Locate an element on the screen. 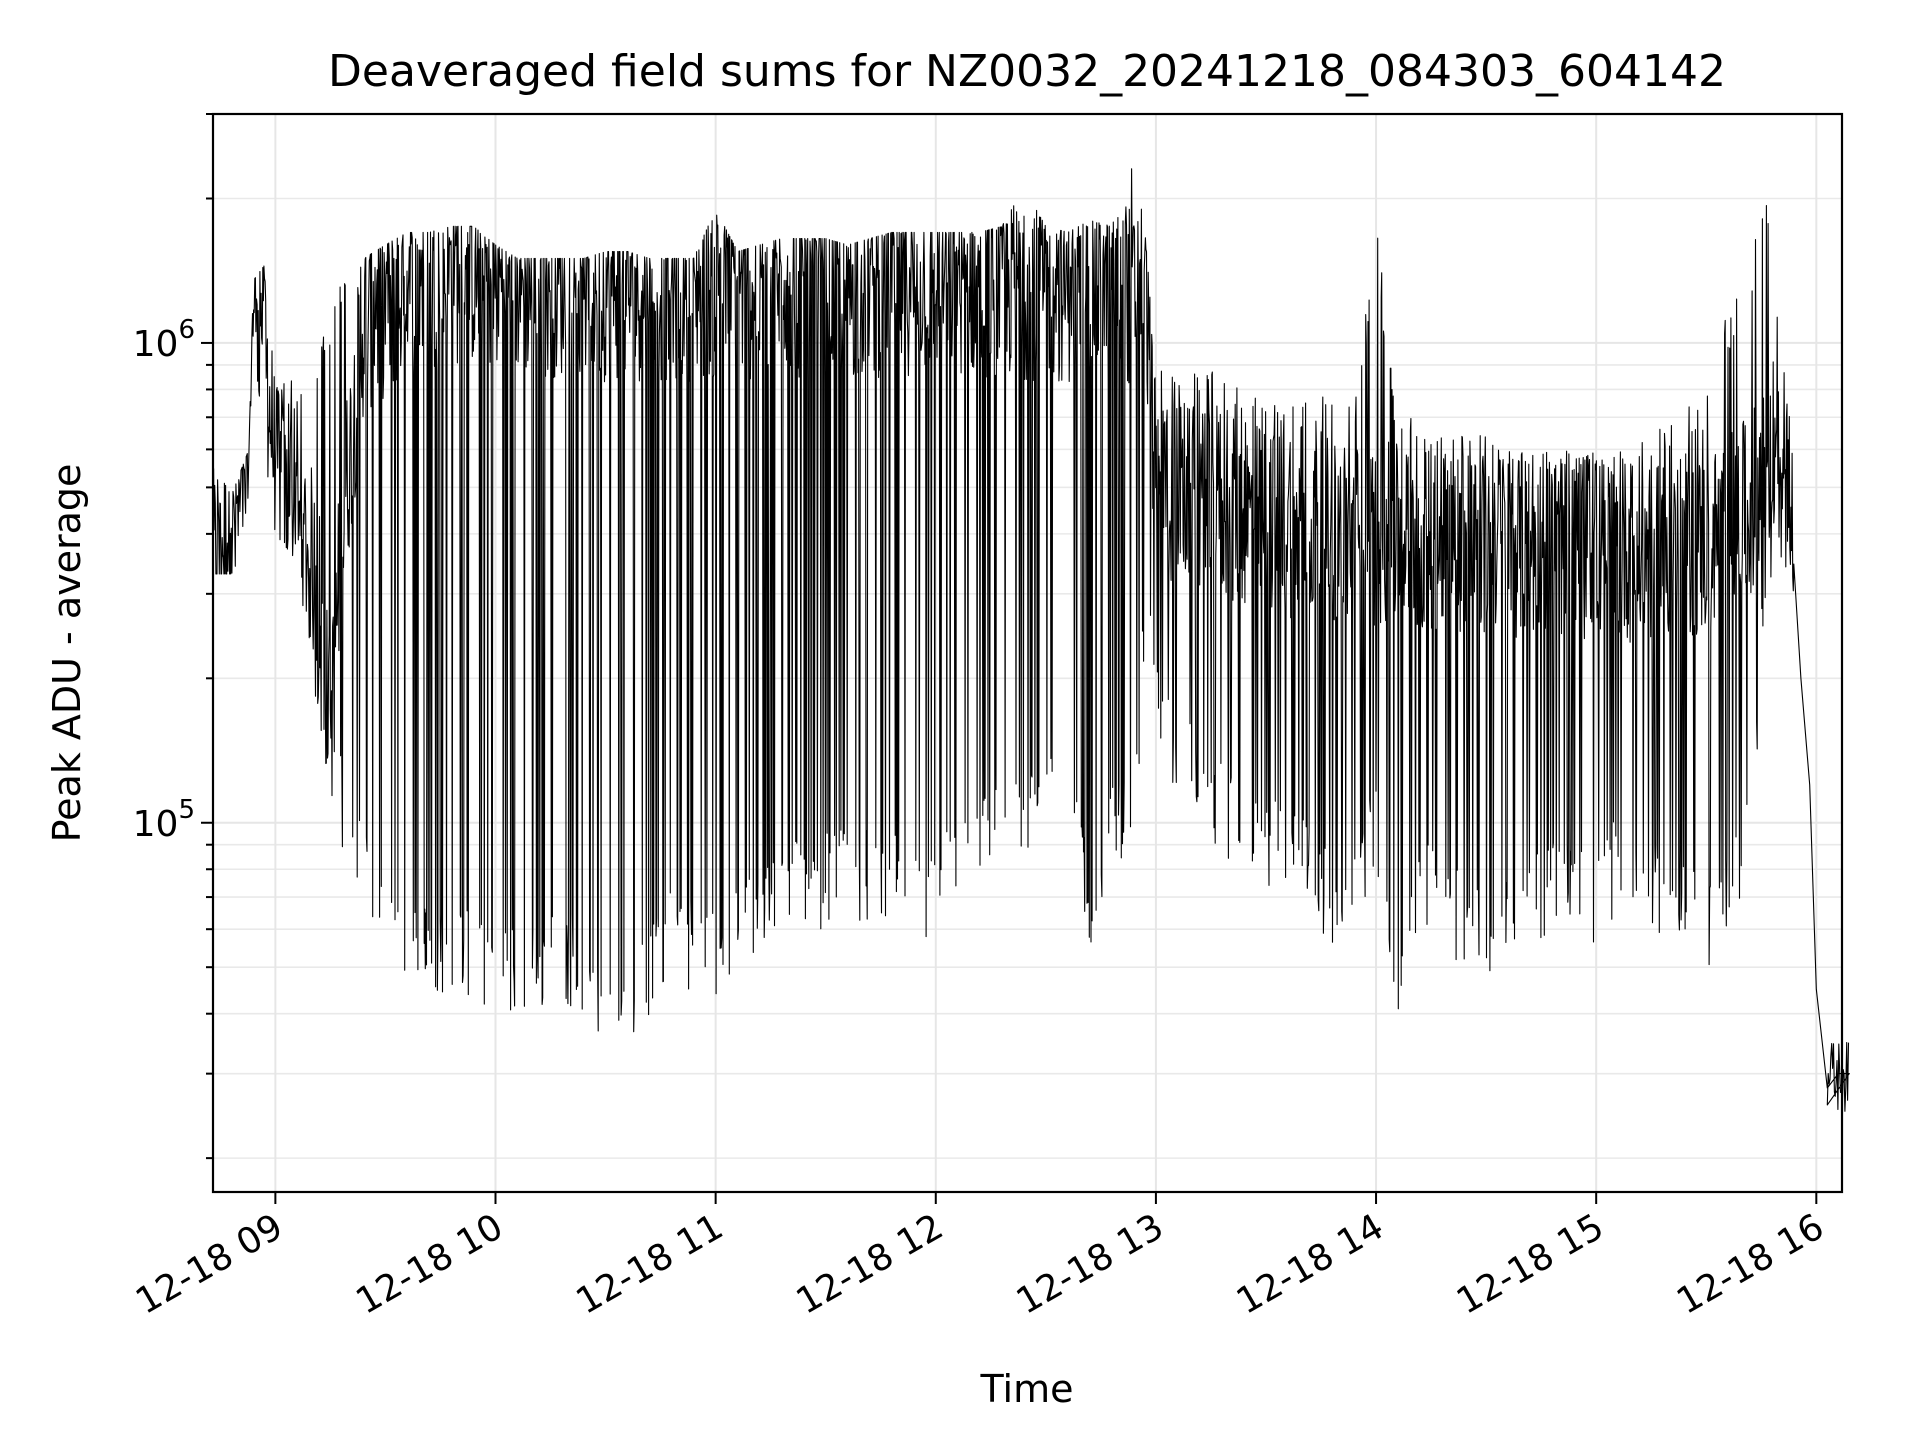 Image resolution: width=1920 pixels, height=1440 pixels. y-axis-label: Peak ADU - average is located at coordinates (67, 653).